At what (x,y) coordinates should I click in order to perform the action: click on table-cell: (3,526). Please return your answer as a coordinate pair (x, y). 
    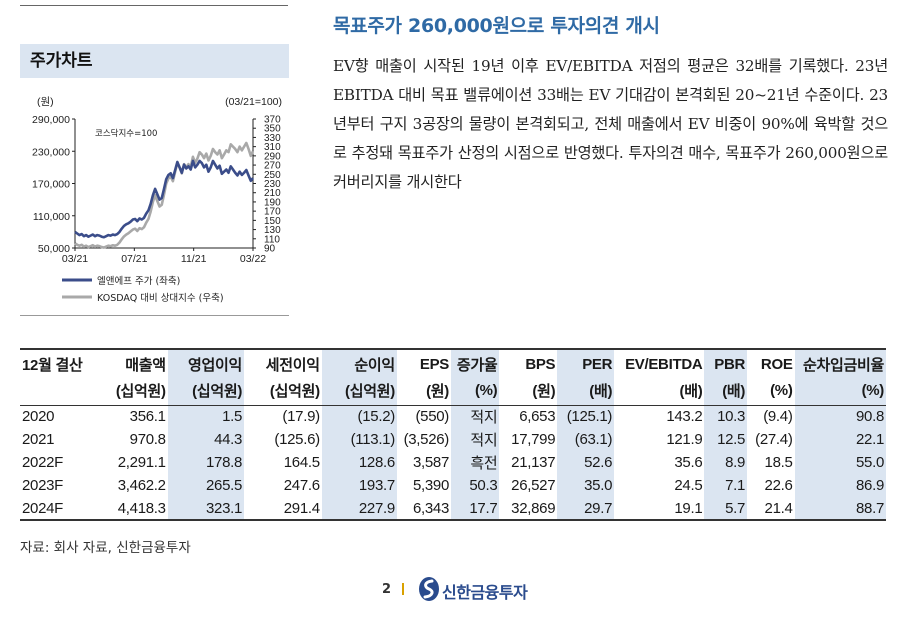
    Looking at the image, I should click on (426, 439).